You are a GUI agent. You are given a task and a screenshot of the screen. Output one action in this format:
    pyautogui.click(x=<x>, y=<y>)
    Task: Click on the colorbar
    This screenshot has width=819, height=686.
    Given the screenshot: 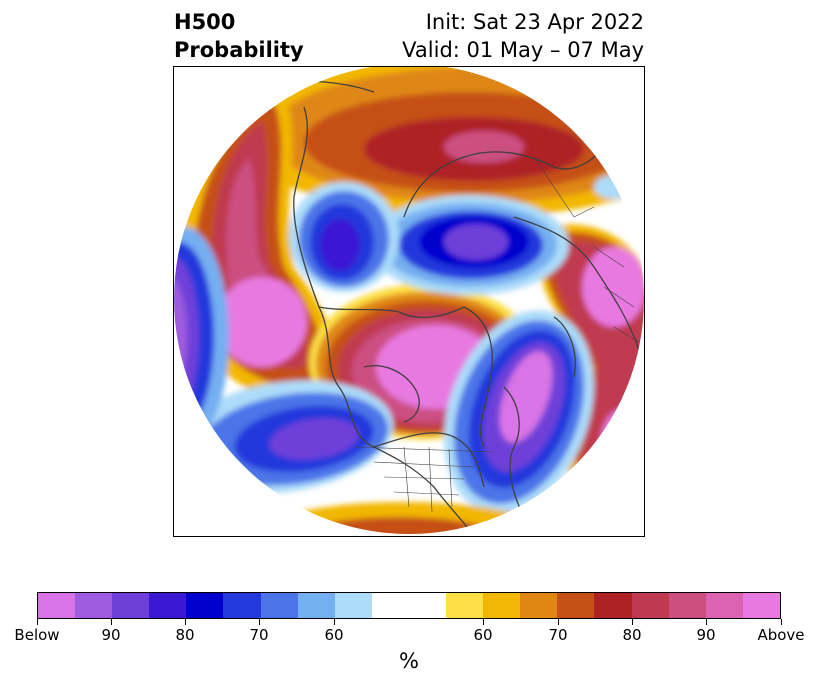 What is the action you would take?
    pyautogui.click(x=409, y=605)
    